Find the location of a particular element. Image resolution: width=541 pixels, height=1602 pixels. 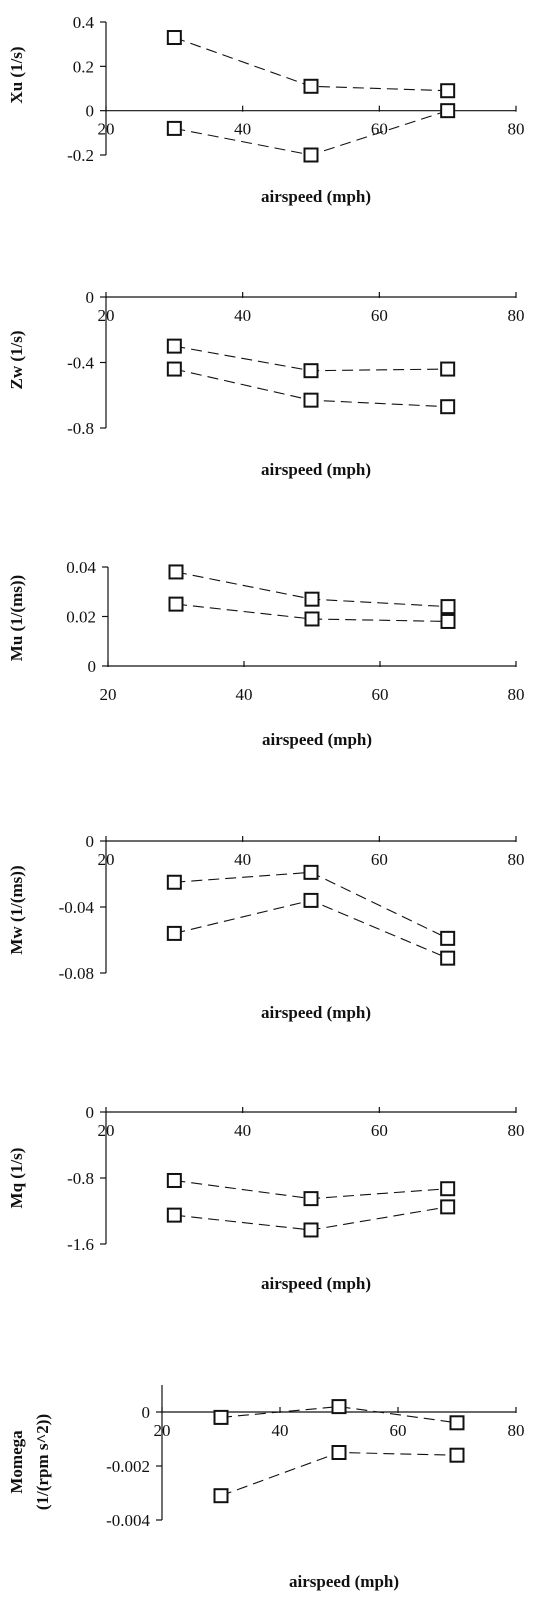

chart-panel-5: 0 -0.8 -1.6 20 40 60 80 airspeed (mph) Mq (1/s) is located at coordinates (266, 1198).